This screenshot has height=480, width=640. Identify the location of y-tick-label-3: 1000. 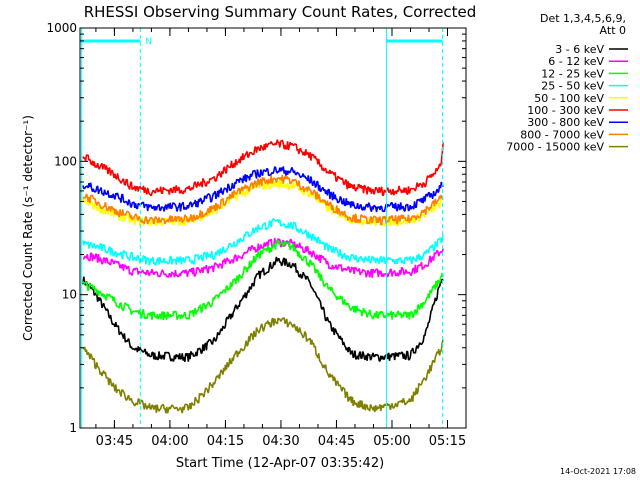
(61, 28).